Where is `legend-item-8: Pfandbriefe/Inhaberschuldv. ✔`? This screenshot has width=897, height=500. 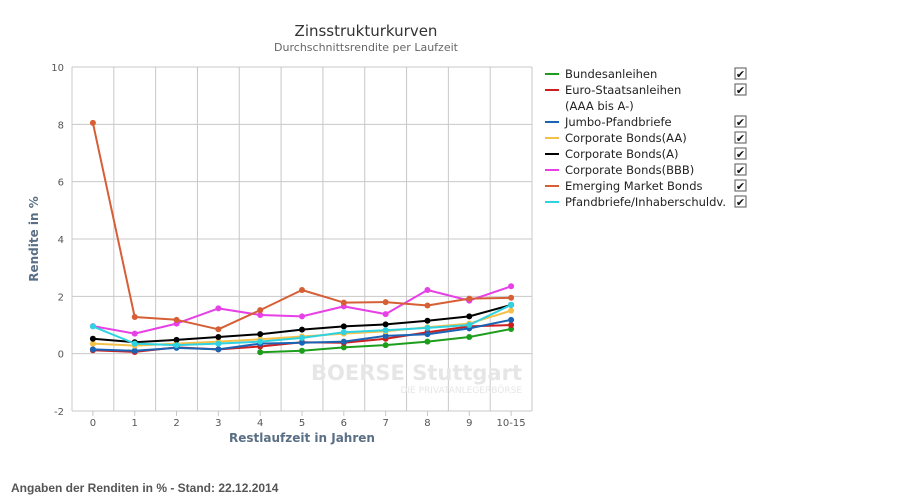 legend-item-8: Pfandbriefe/Inhaberschuldv. ✔ is located at coordinates (646, 202).